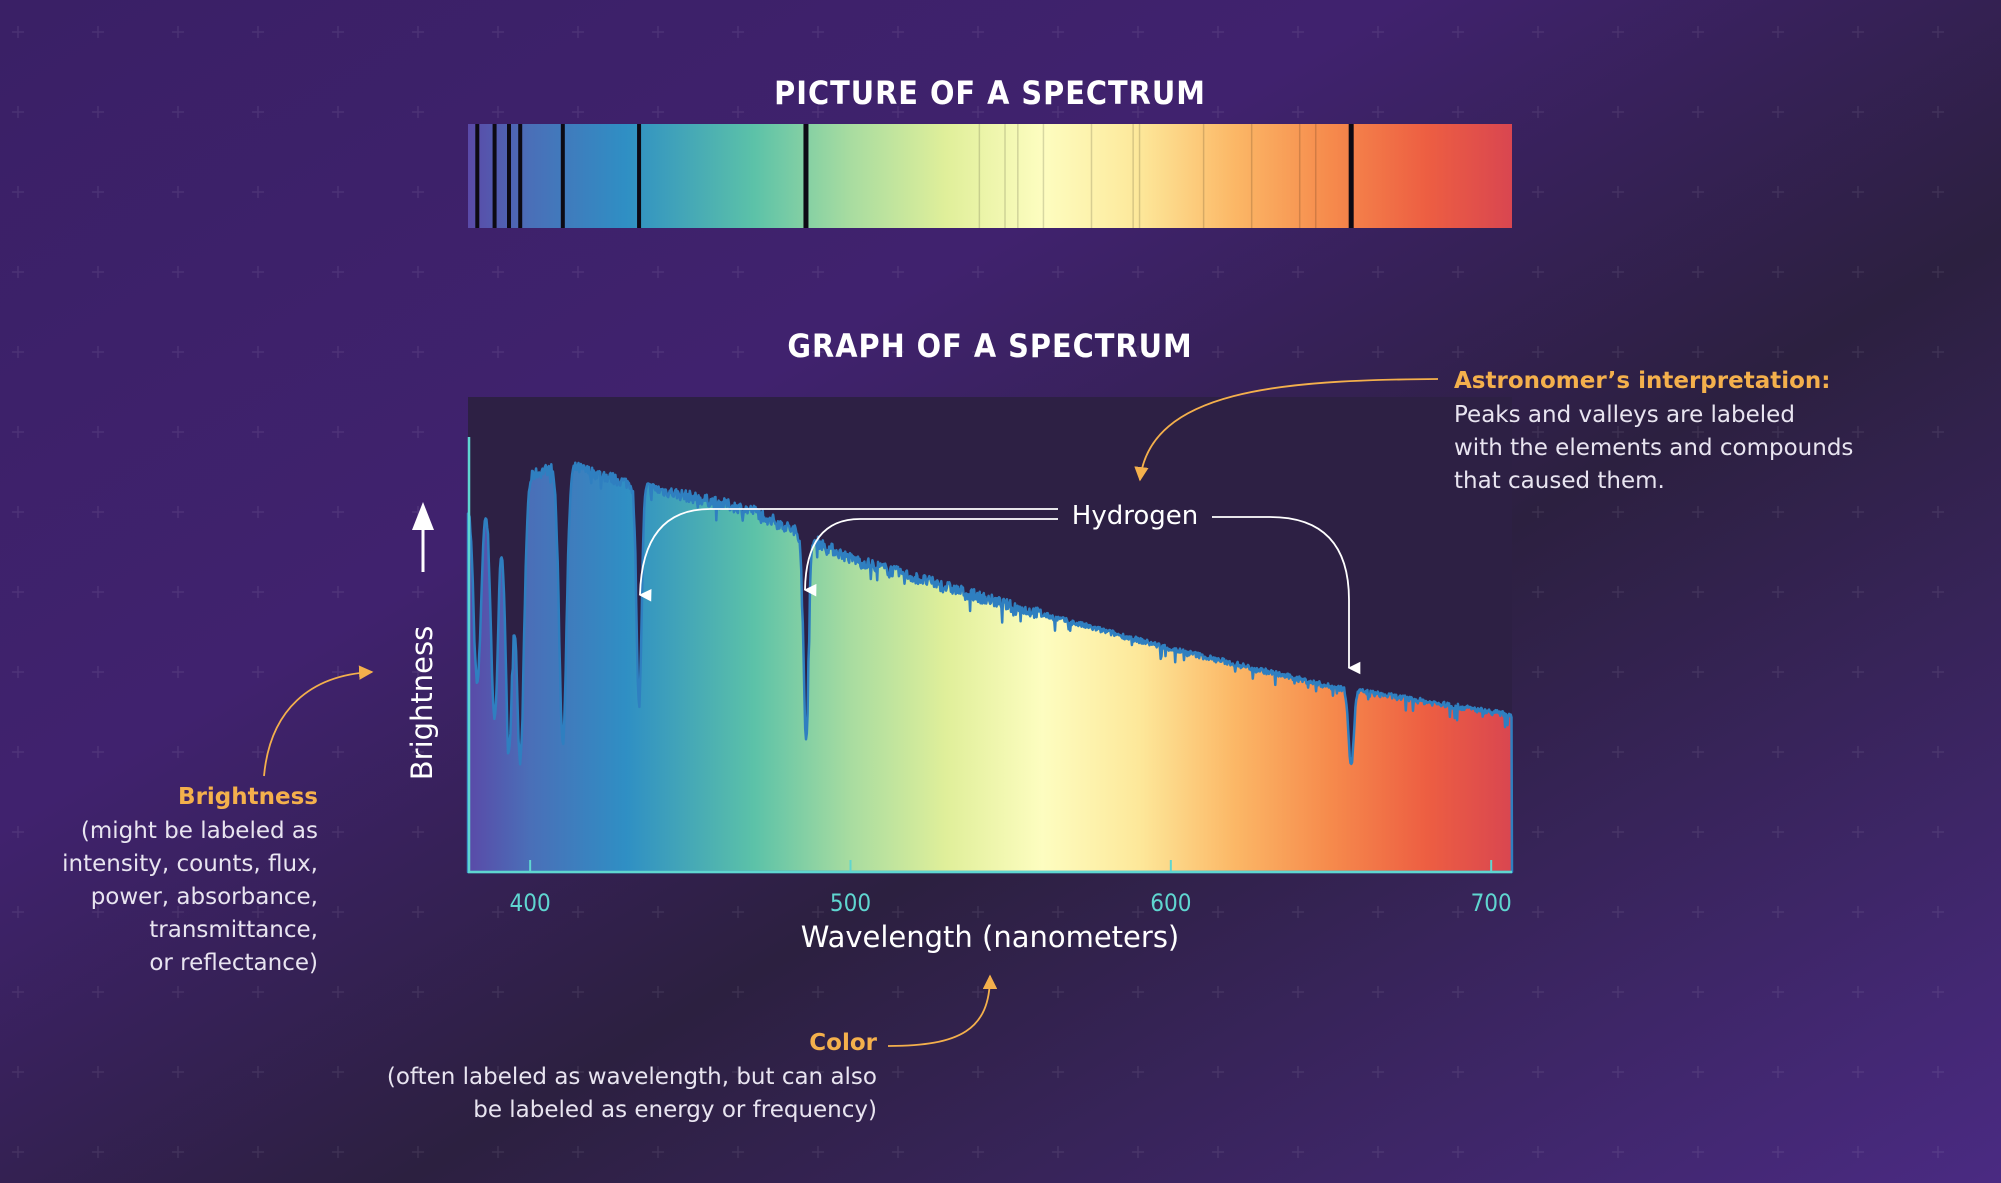 The image size is (2001, 1183). I want to click on note-line: transmittance,, so click(233, 930).